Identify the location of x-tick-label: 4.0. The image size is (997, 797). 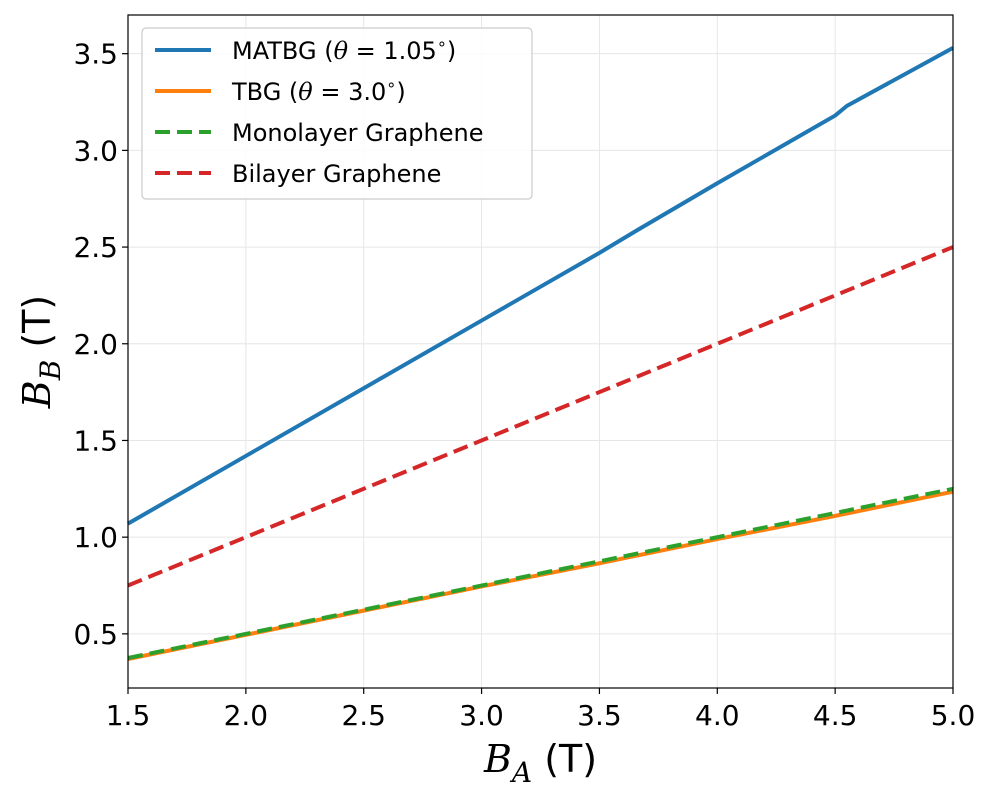
(717, 715).